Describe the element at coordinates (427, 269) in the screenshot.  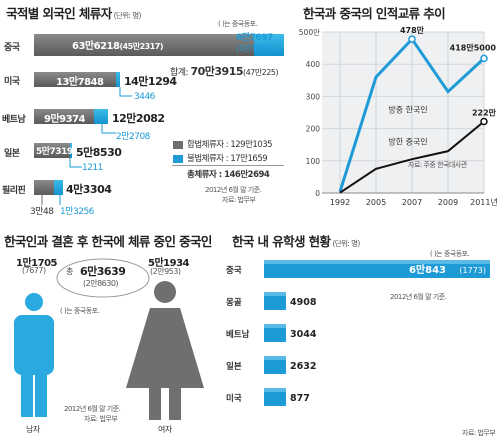
I see `value-label: 6만843` at that location.